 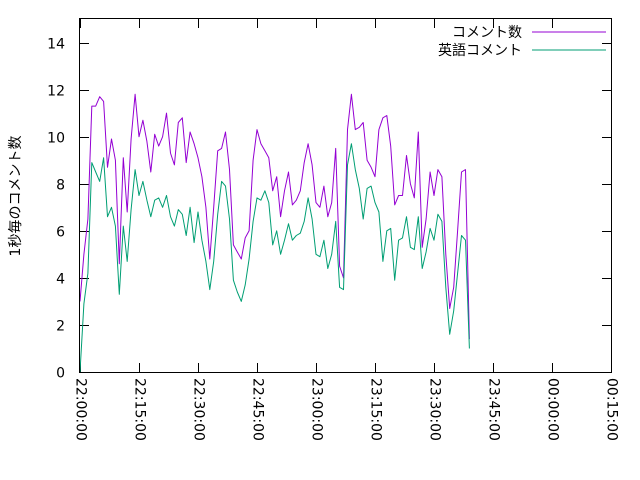 What do you see at coordinates (494, 409) in the screenshot?
I see `x-tick-label: 23:45:00` at bounding box center [494, 409].